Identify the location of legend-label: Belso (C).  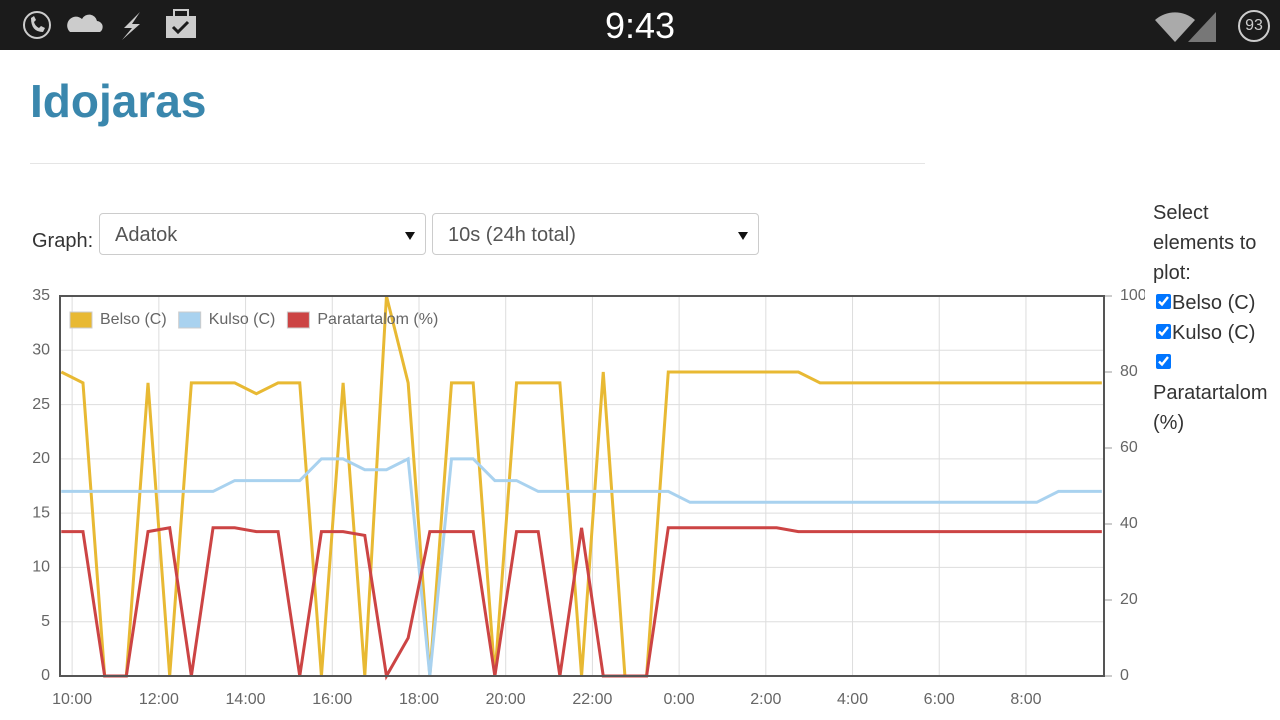
(133, 319).